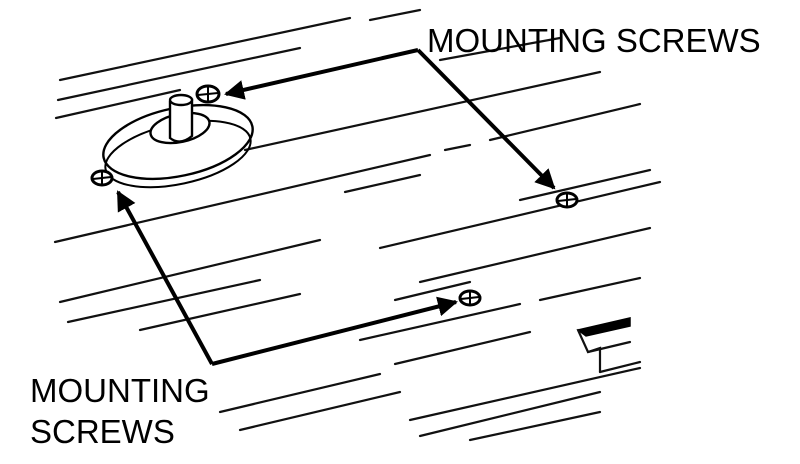 The image size is (800, 464). I want to click on label-mounting-screws-top: MOUNTING SCREWS, so click(594, 40).